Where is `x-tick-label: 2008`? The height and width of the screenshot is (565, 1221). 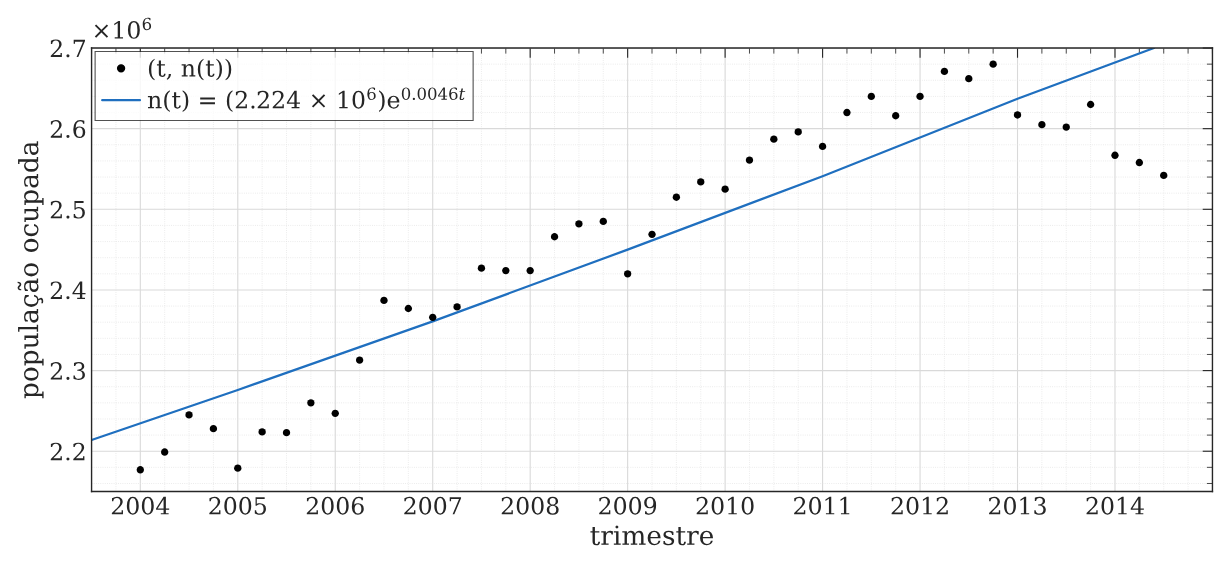
x-tick-label: 2008 is located at coordinates (530, 505).